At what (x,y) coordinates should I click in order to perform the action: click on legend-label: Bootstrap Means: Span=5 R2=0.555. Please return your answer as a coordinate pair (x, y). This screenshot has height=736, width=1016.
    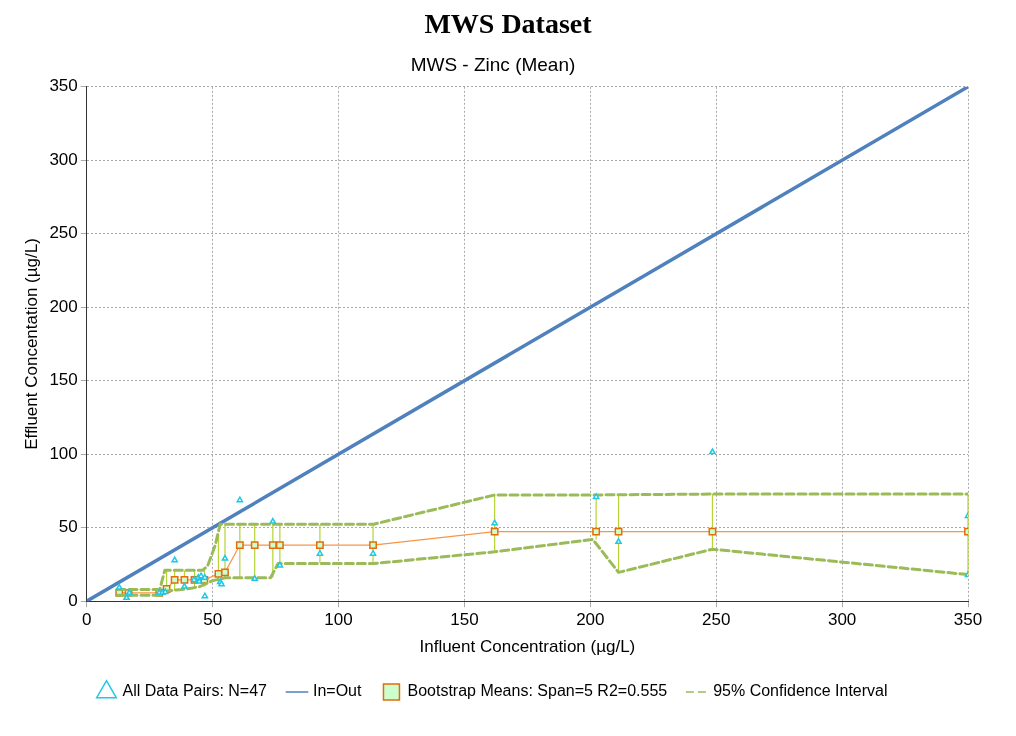
    Looking at the image, I should click on (537, 691).